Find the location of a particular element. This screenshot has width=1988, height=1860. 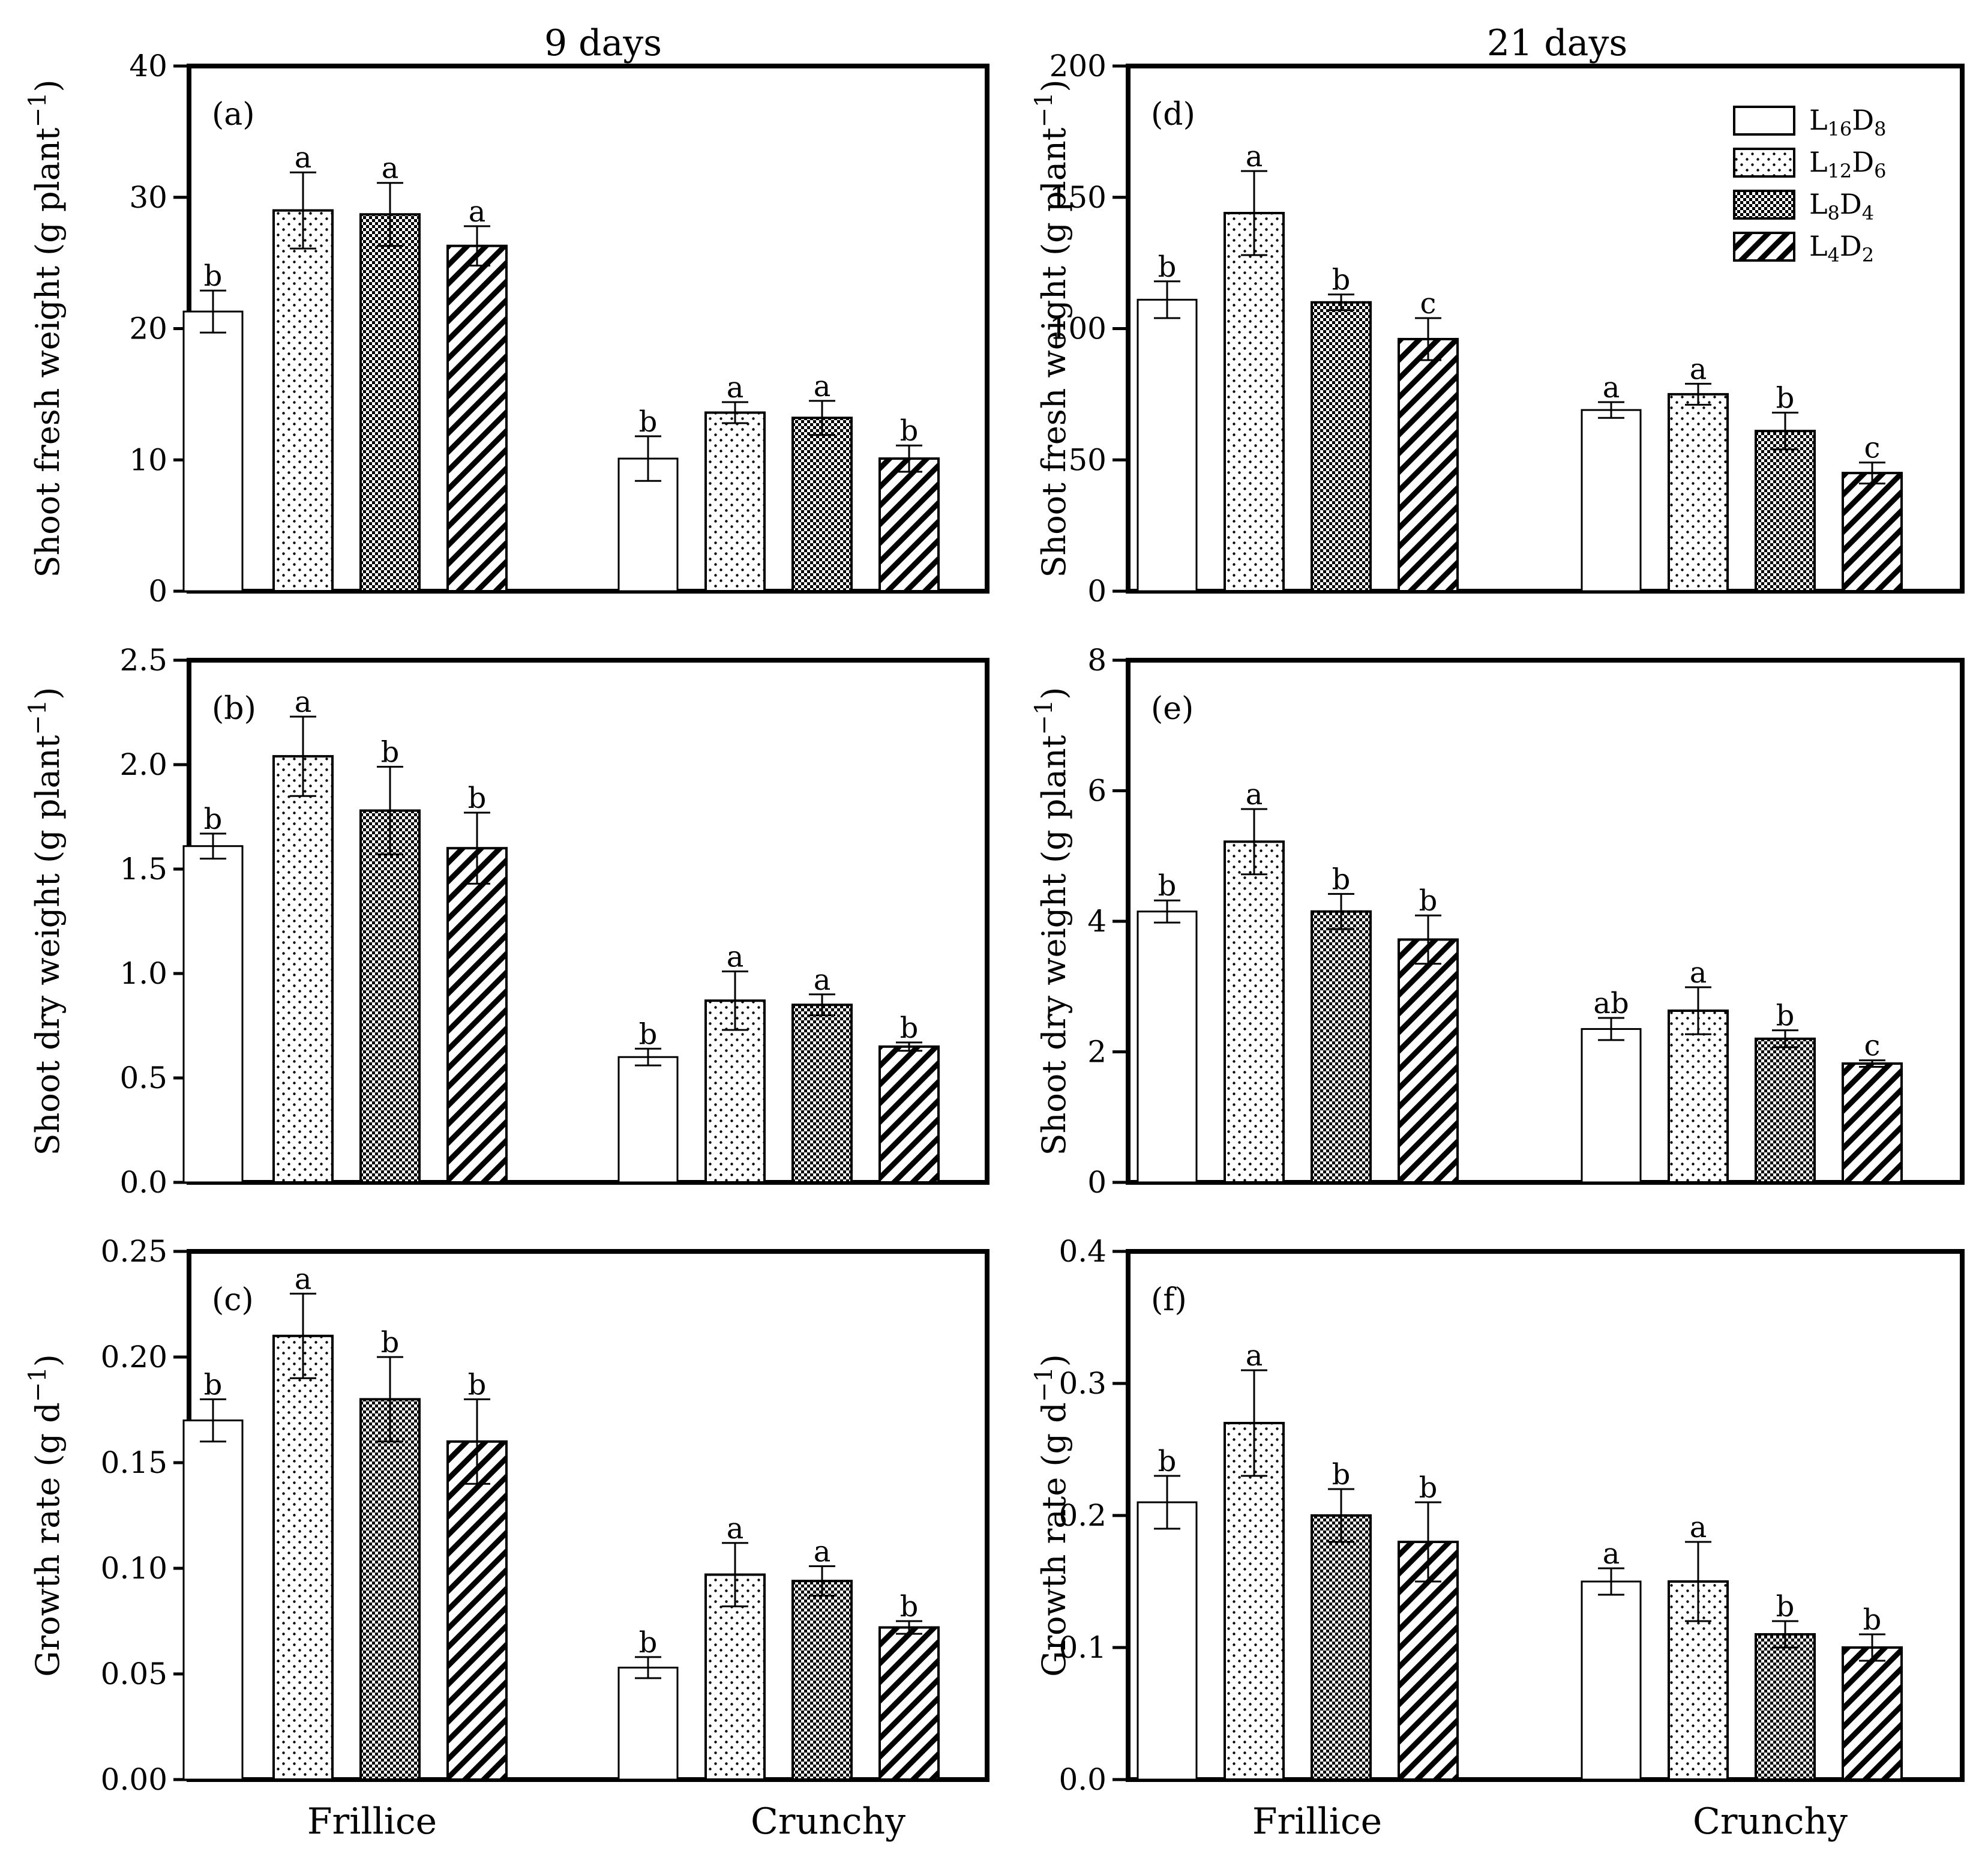

y-tick-label: 0.10 is located at coordinates (134, 1568).